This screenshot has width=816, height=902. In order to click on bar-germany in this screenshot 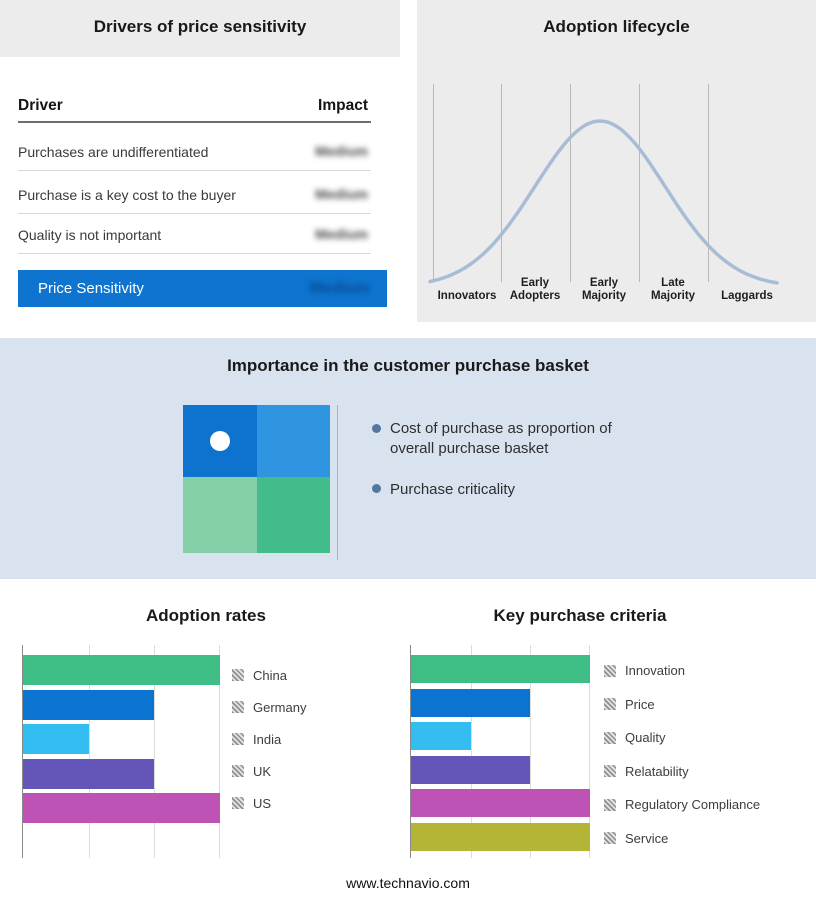, I will do `click(89, 704)`.